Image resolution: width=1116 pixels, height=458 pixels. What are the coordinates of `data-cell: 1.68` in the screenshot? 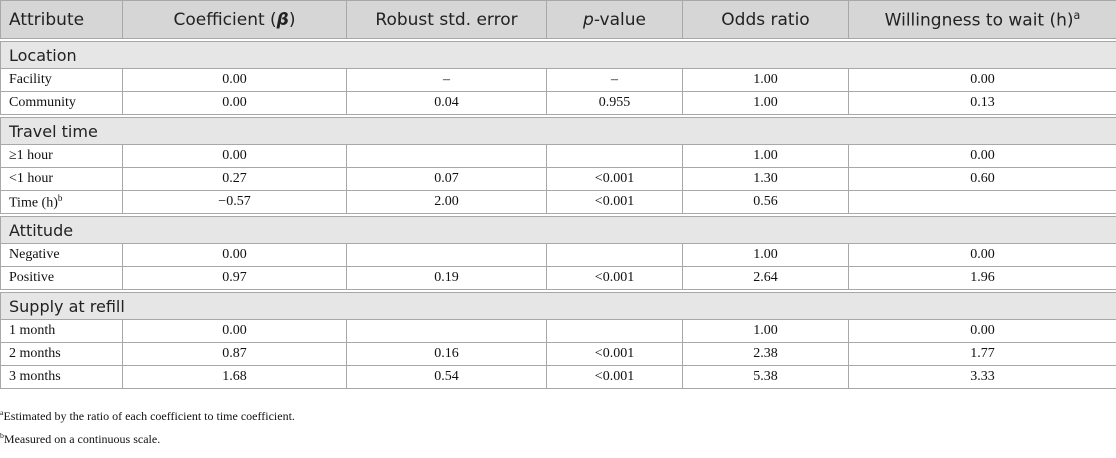 It's located at (234, 377).